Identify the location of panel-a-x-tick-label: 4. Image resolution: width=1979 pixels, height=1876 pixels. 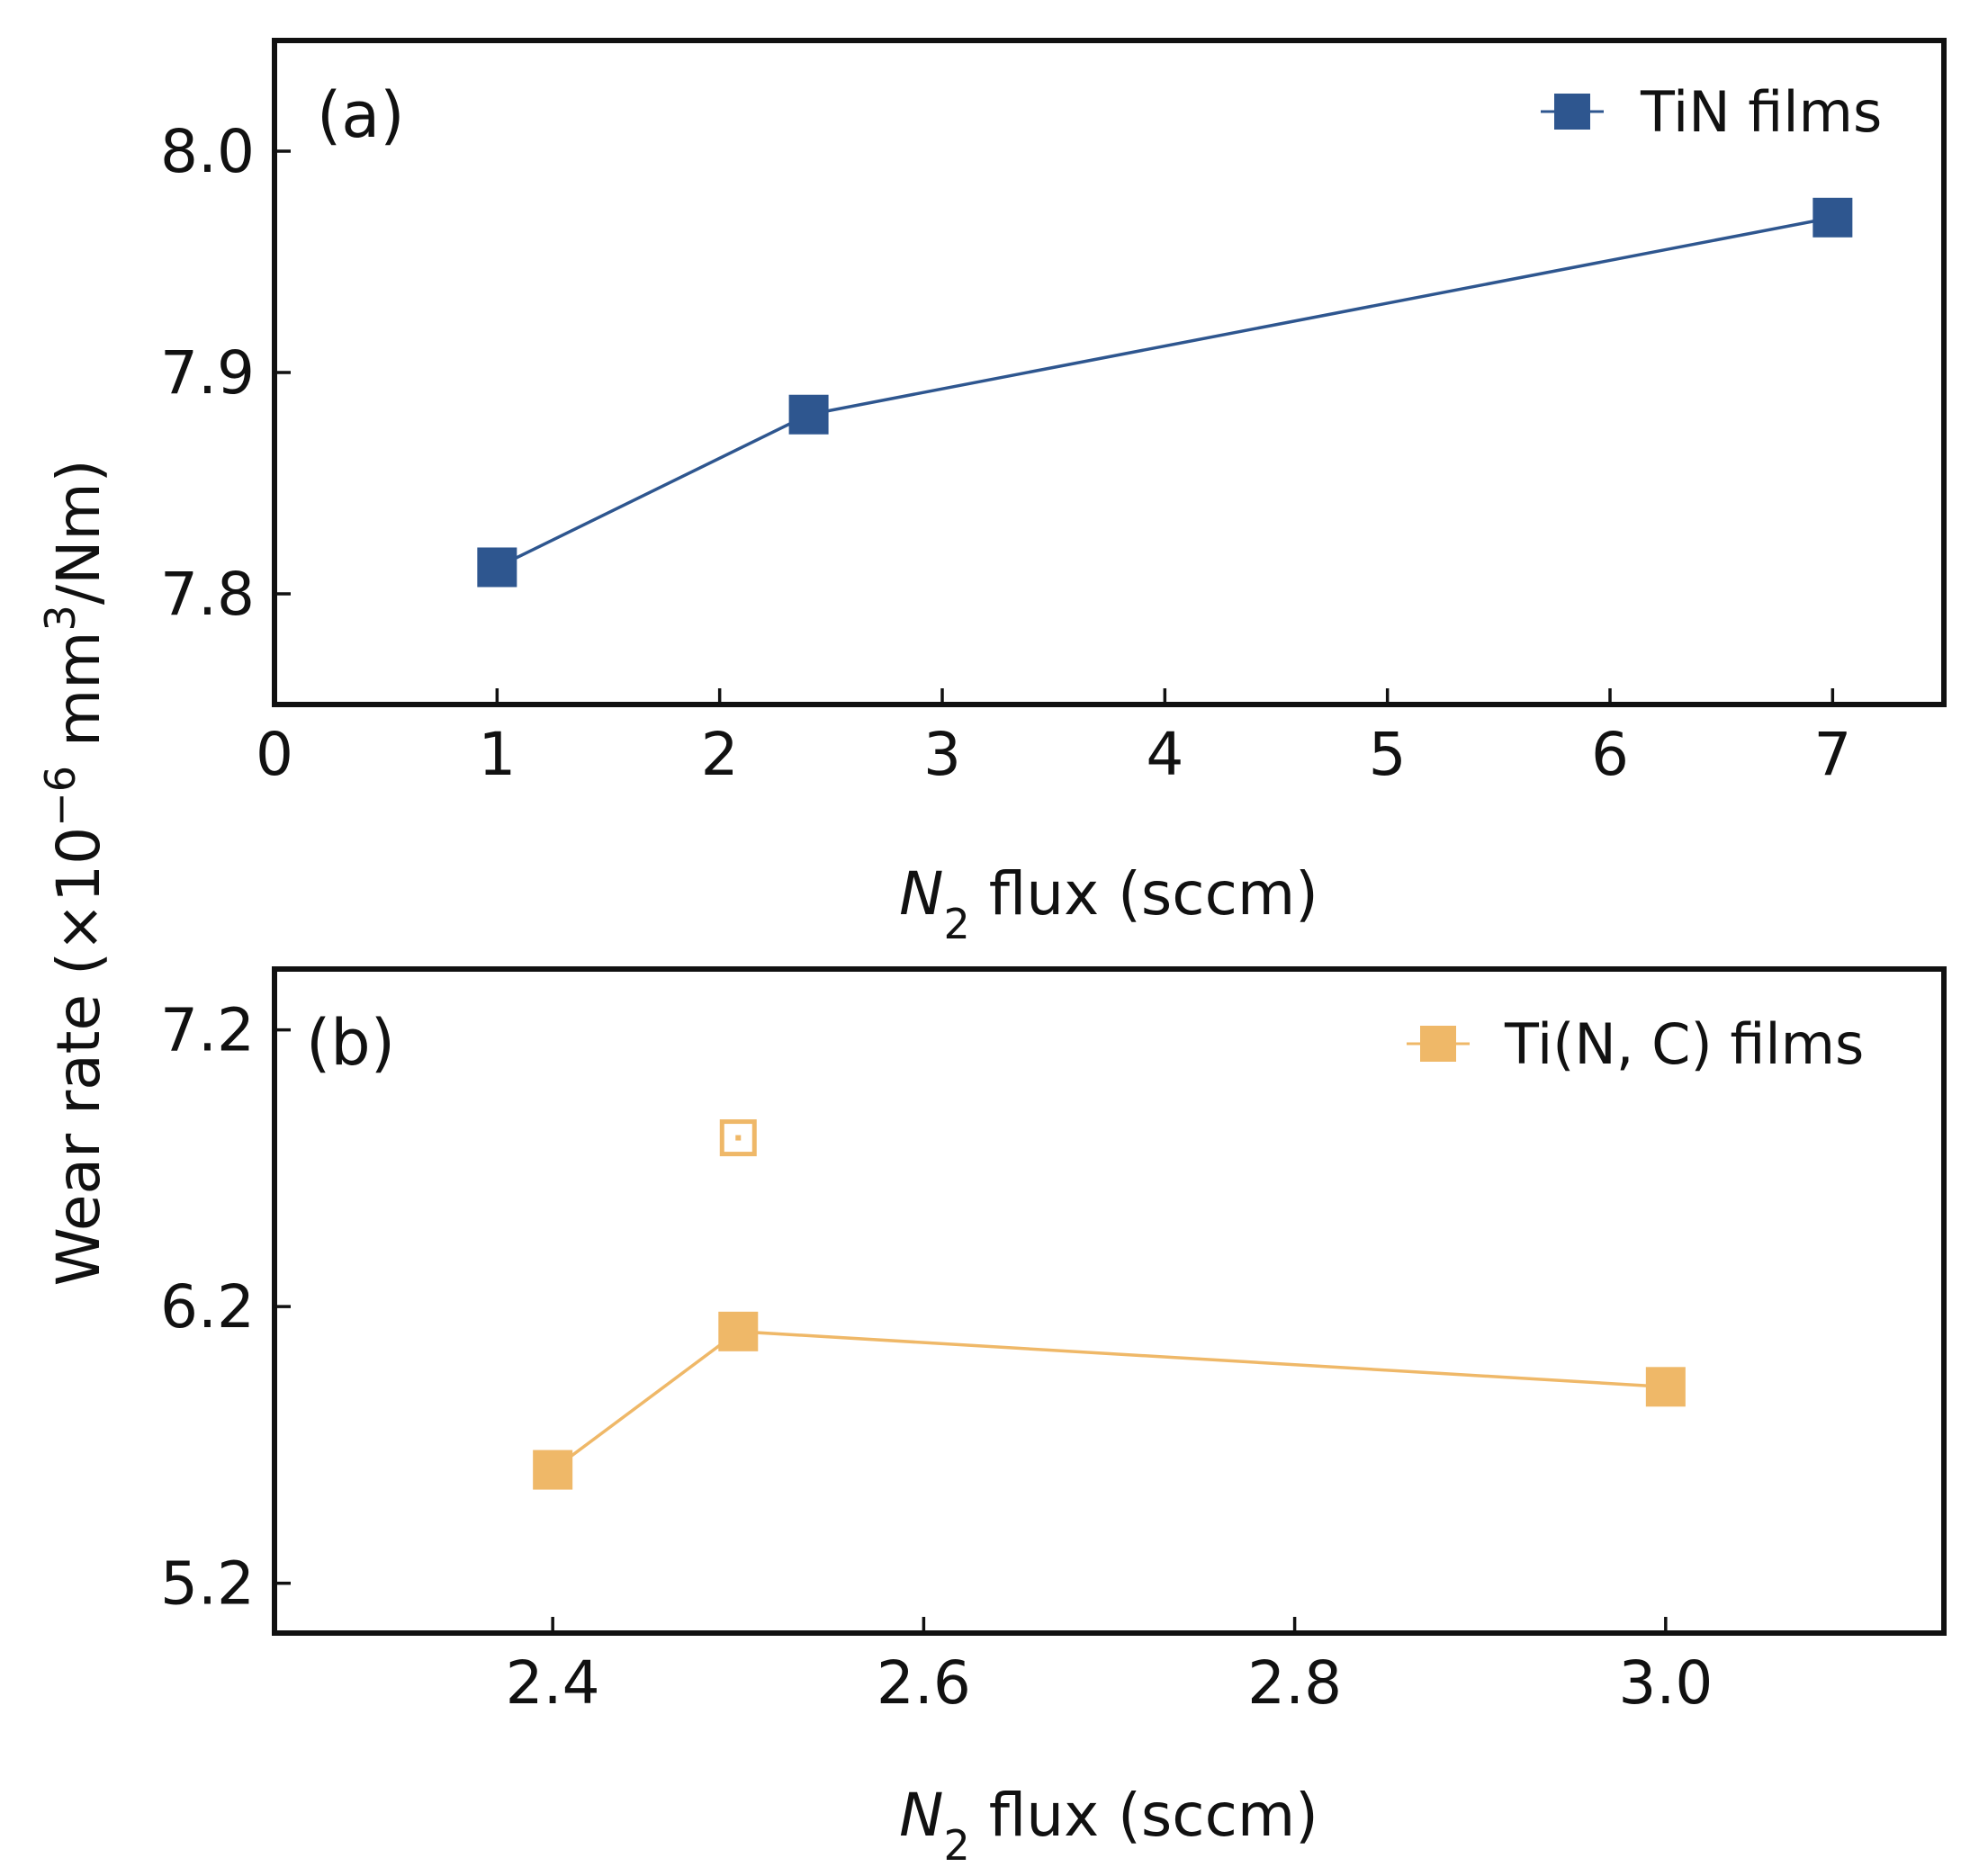
(1164, 754).